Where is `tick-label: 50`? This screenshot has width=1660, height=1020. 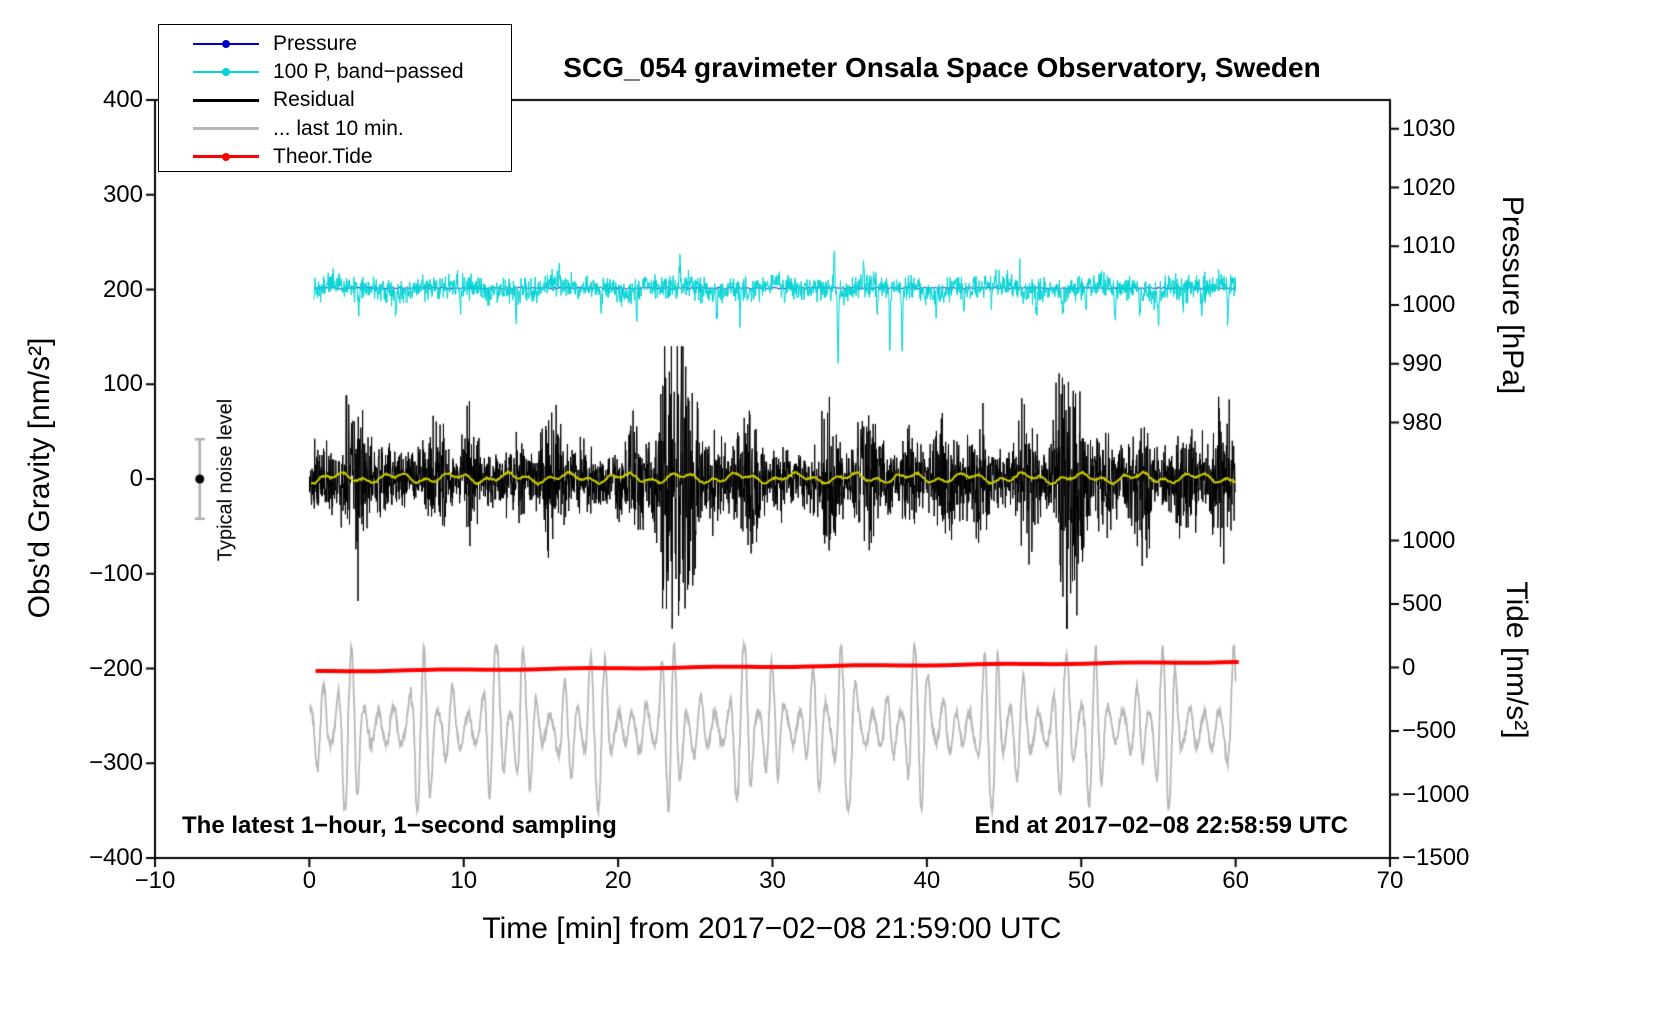
tick-label: 50 is located at coordinates (1081, 880).